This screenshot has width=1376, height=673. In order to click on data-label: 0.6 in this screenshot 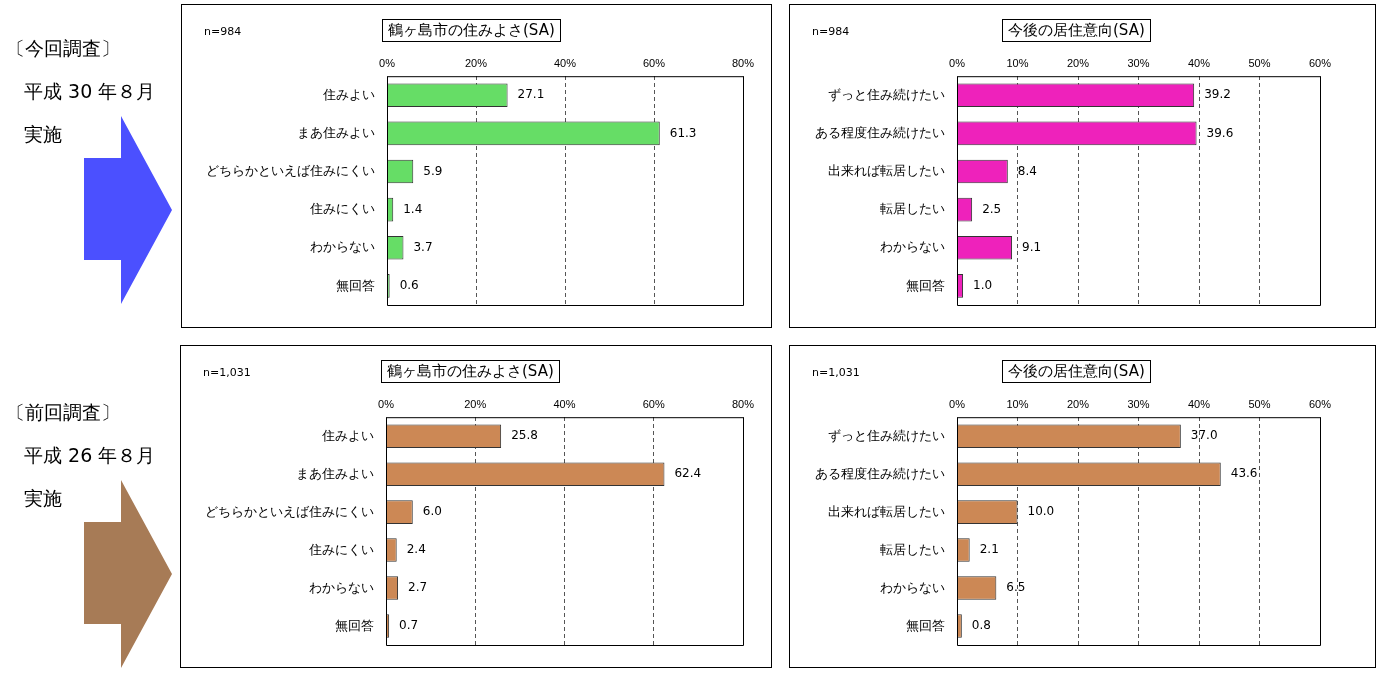, I will do `click(409, 285)`.